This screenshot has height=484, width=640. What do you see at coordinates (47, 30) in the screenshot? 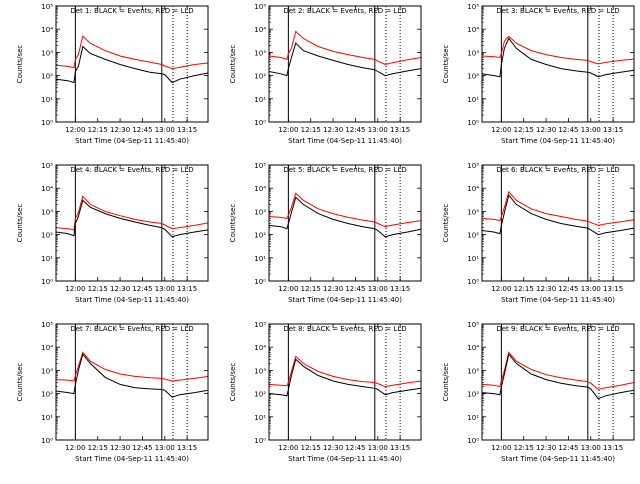
I see `chart-1-ytick-label: 10⁴` at bounding box center [47, 30].